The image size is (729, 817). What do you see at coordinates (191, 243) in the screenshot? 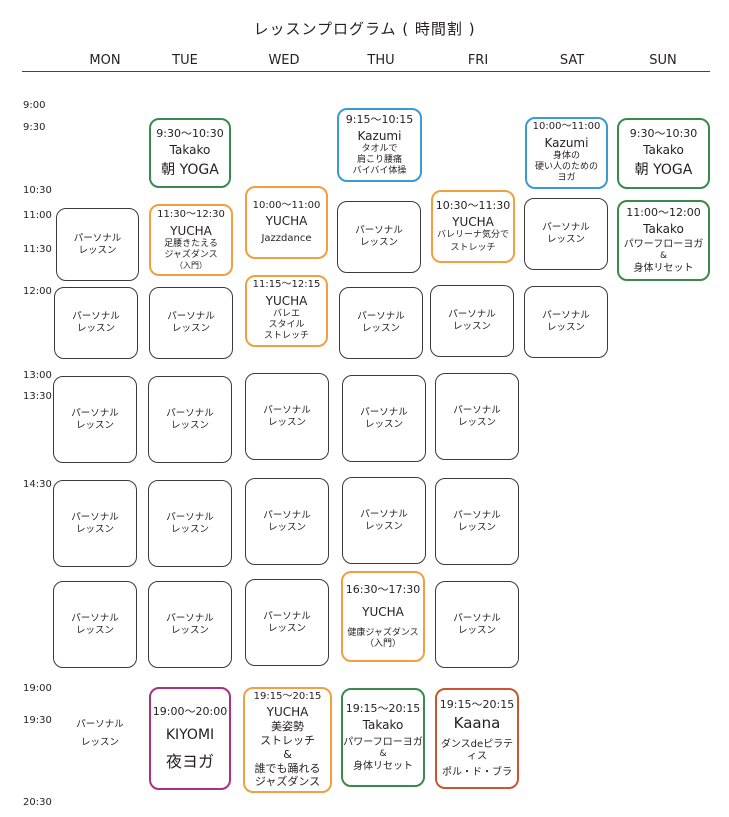
I see `class-description: 足腰きたえる` at bounding box center [191, 243].